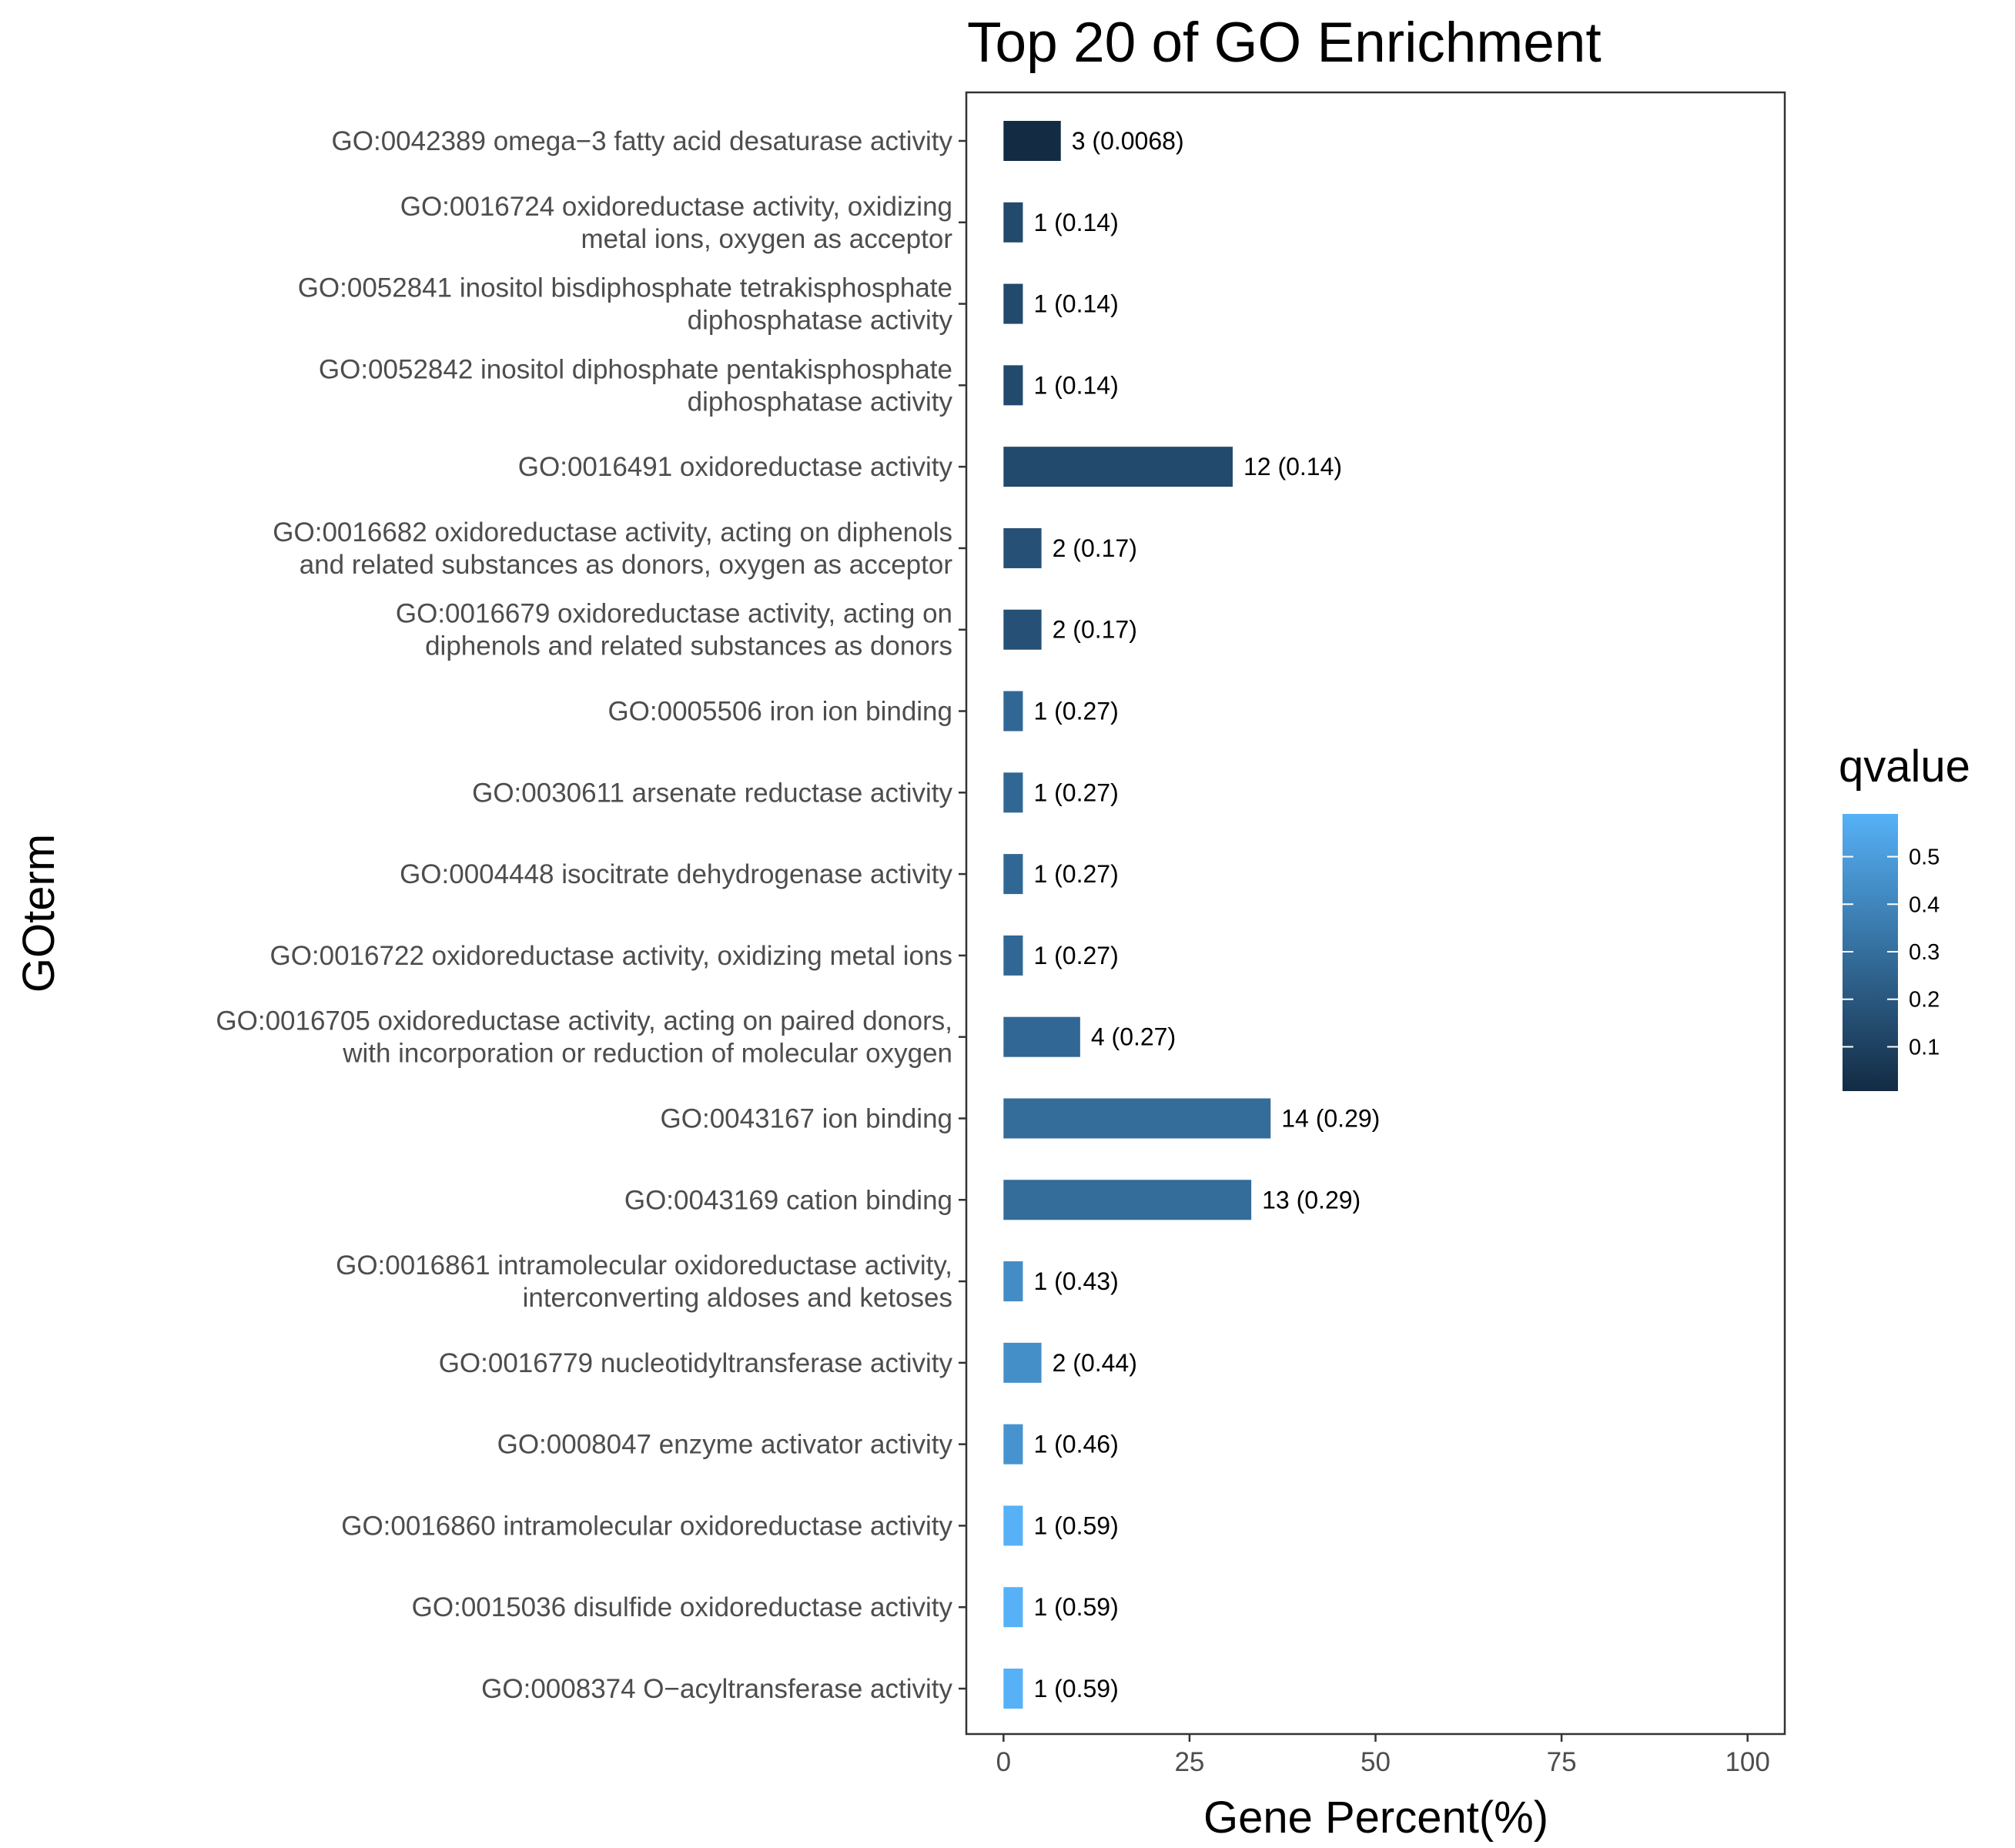  What do you see at coordinates (1137, 915) in the screenshot?
I see `bars` at bounding box center [1137, 915].